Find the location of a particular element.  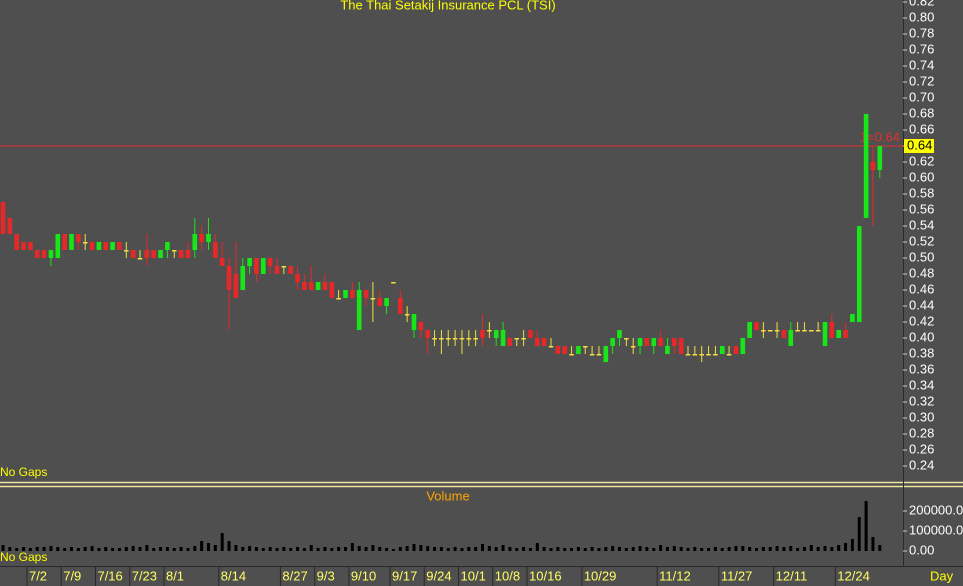

price-tag is located at coordinates (919, 146).